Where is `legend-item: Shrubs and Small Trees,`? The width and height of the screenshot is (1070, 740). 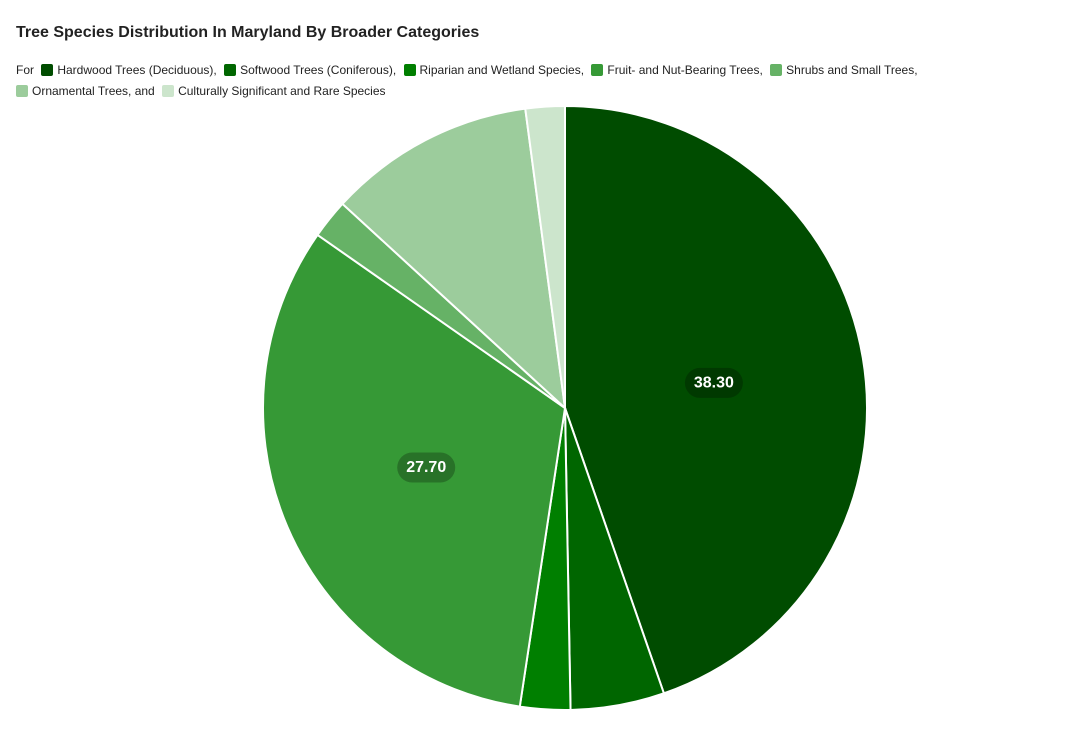
legend-item: Shrubs and Small Trees, is located at coordinates (845, 70).